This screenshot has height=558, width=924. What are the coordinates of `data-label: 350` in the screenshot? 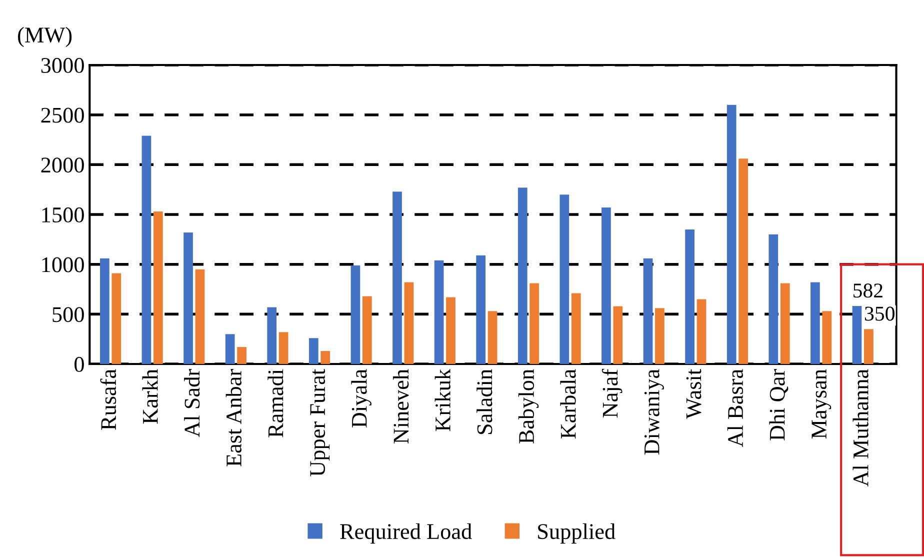 It's located at (879, 313).